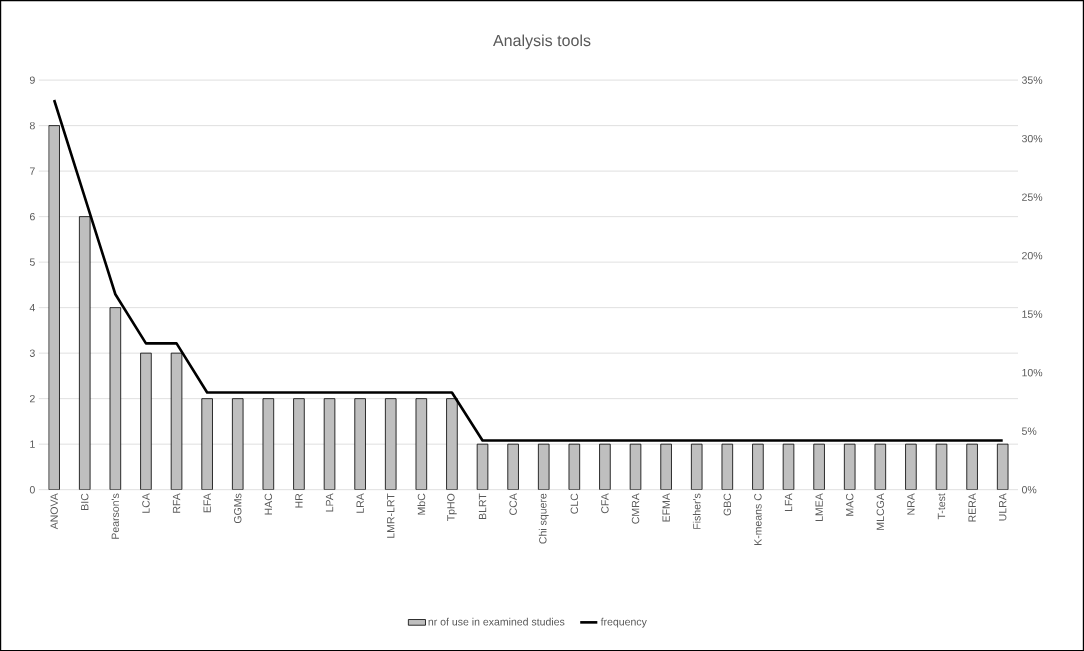 This screenshot has width=1084, height=651. I want to click on y-tick-label: 1, so click(32, 444).